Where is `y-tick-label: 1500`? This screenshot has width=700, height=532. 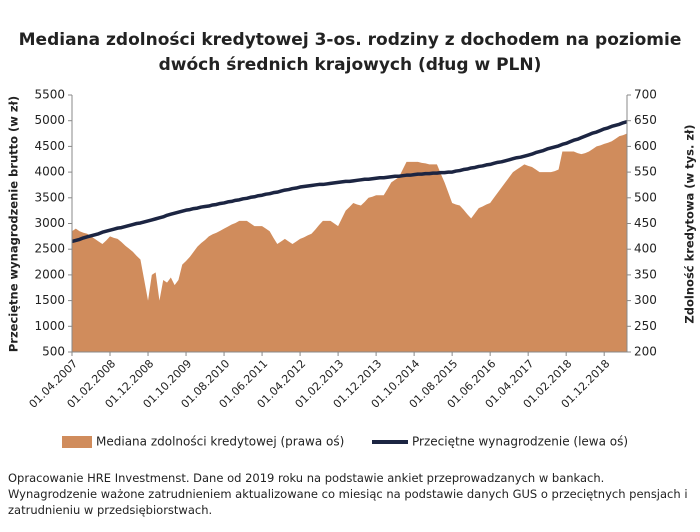 y-tick-label: 1500 is located at coordinates (49, 300).